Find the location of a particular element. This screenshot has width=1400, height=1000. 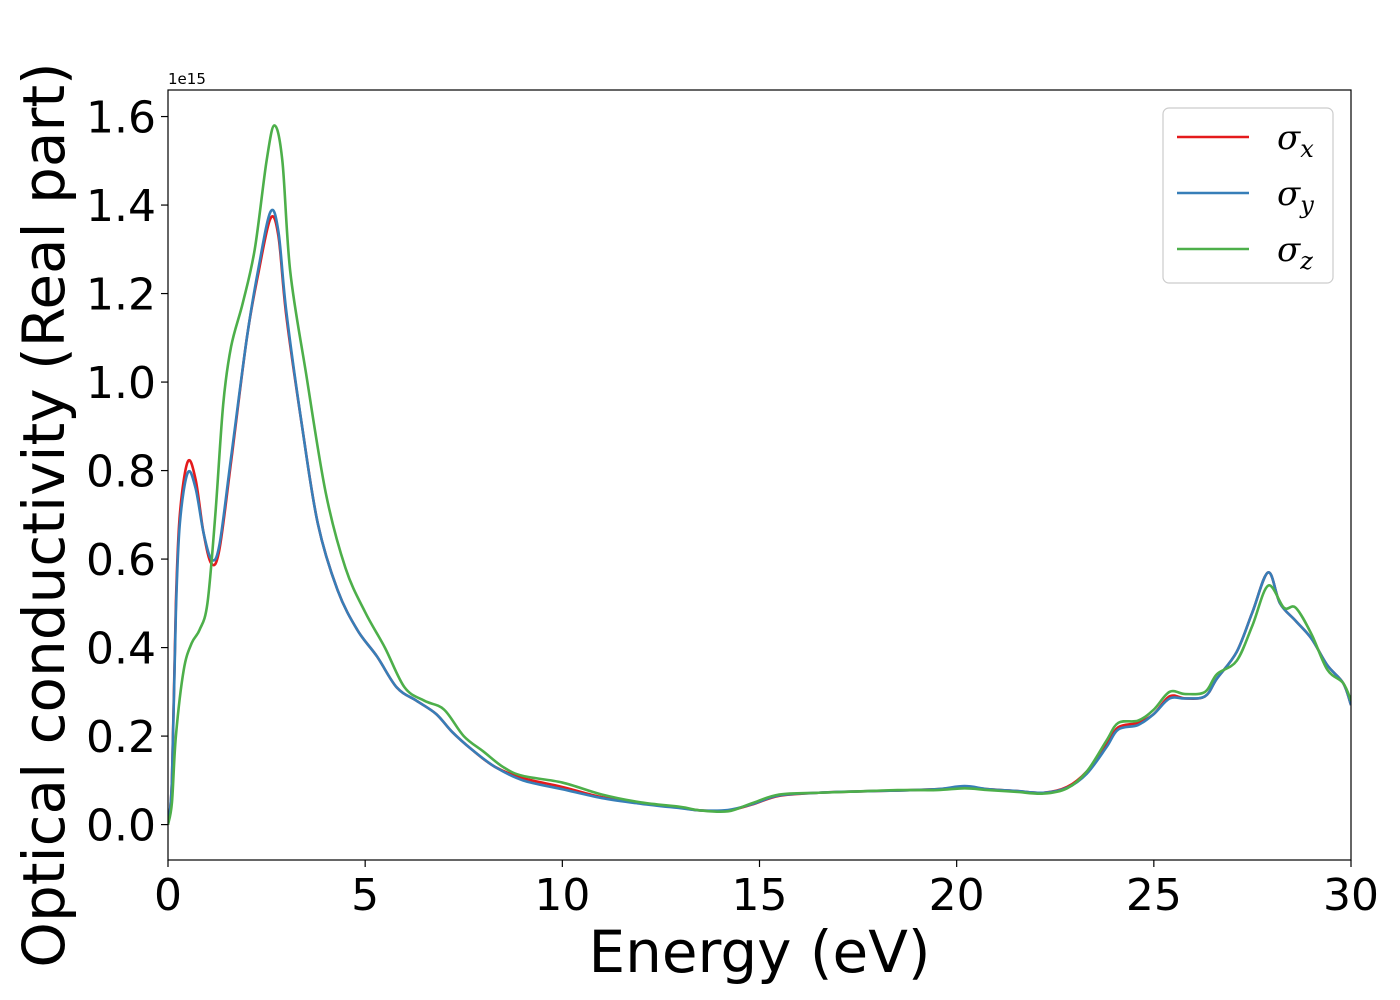

legend-box is located at coordinates (1248, 195).